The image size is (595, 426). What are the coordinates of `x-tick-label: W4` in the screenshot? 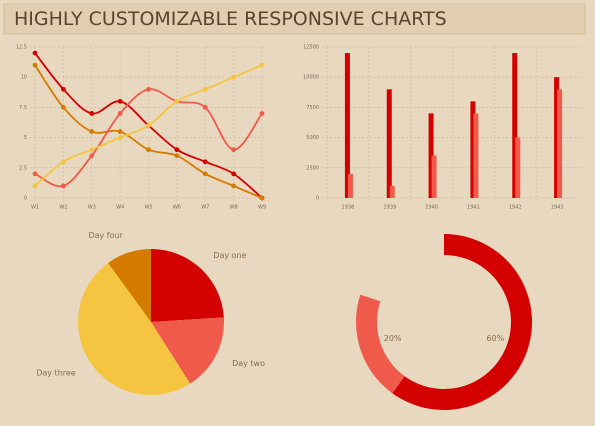 It's located at (120, 208).